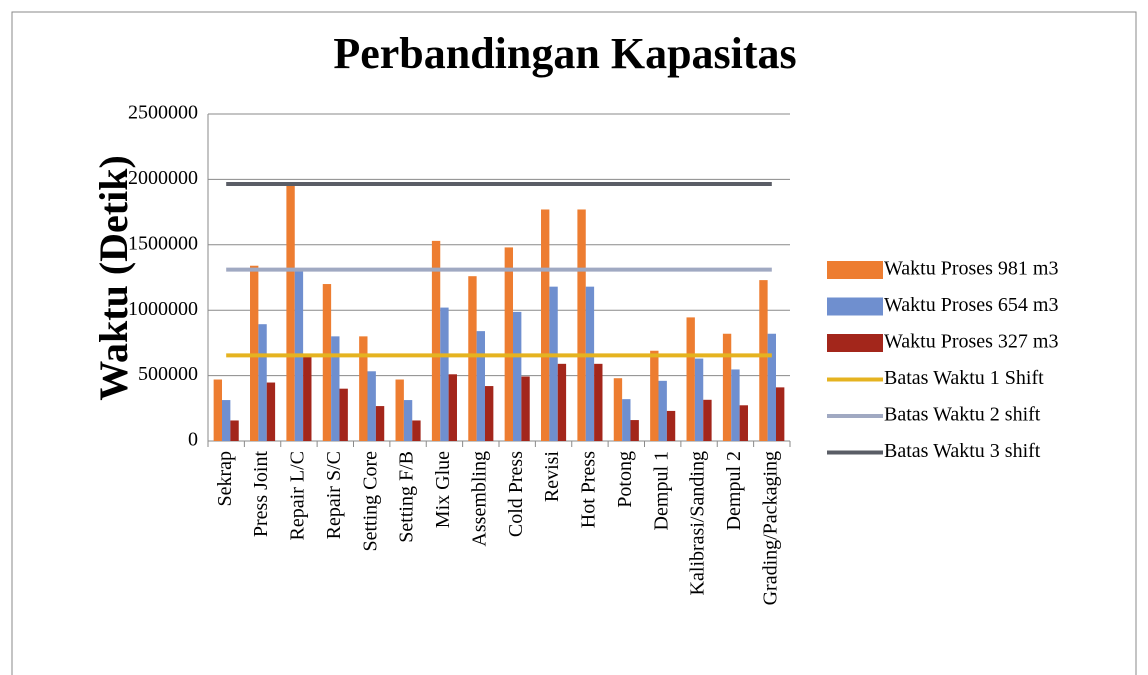 Image resolution: width=1148 pixels, height=675 pixels. Describe the element at coordinates (564, 53) in the screenshot. I see `chart-title: Perbandingan Kapasitas` at that location.